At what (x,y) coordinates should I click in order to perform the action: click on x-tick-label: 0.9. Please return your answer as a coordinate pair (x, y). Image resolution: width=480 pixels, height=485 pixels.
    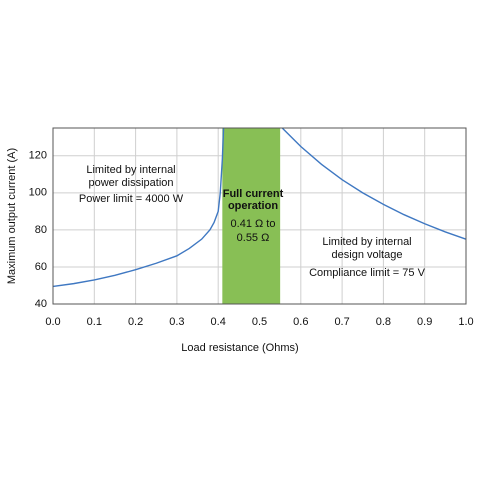
    Looking at the image, I should click on (424, 322).